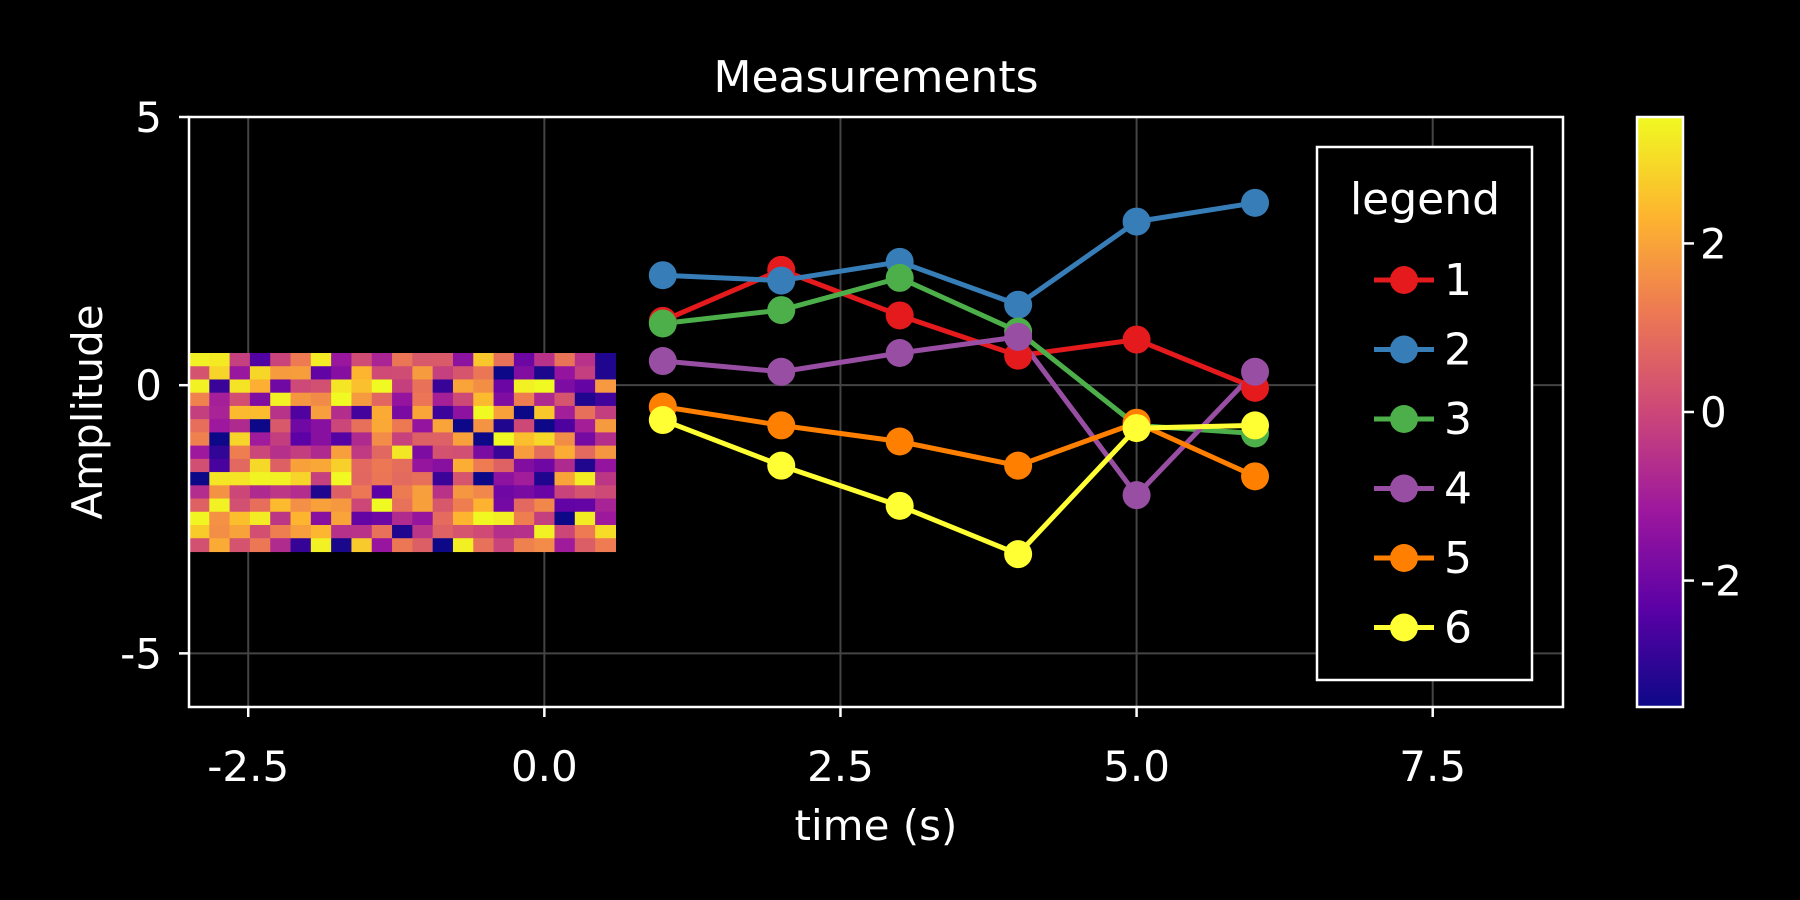  Describe the element at coordinates (148, 385) in the screenshot. I see `y-tick-label: 0` at that location.